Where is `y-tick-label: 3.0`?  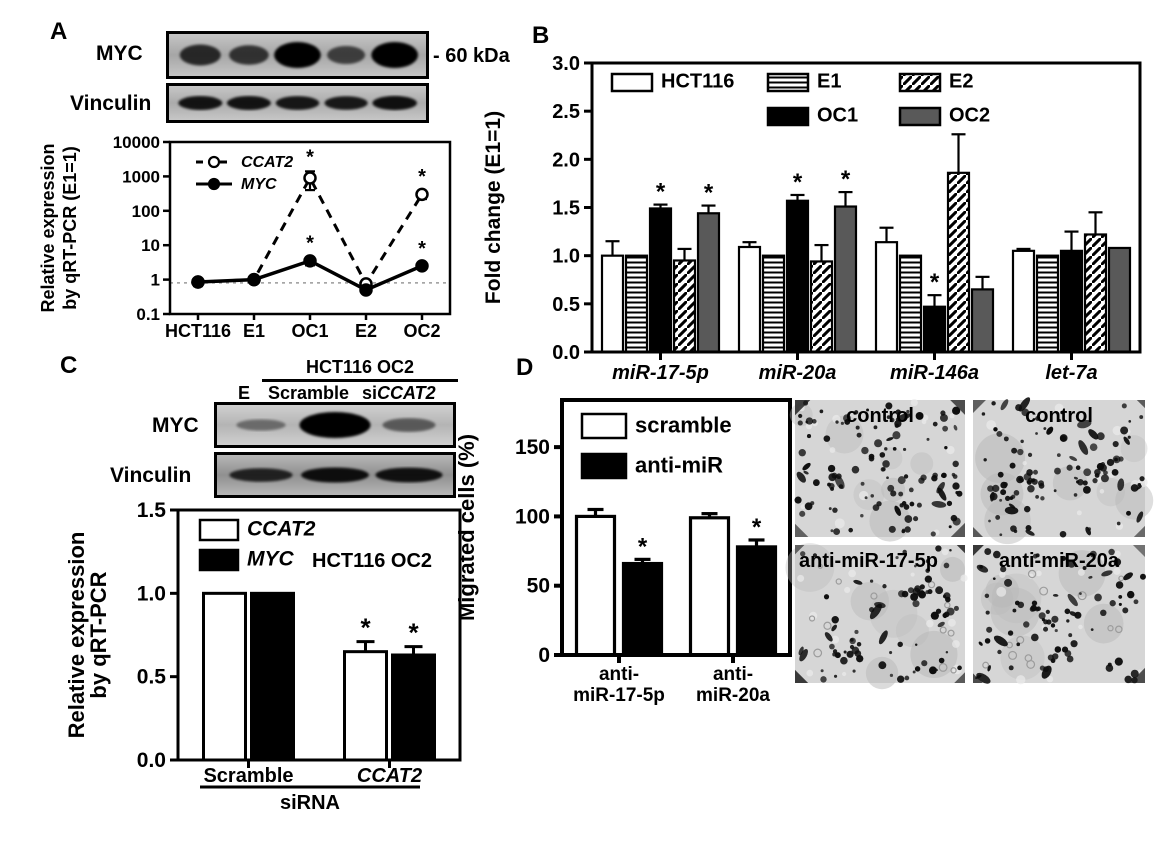 y-tick-label: 3.0 is located at coordinates (566, 64).